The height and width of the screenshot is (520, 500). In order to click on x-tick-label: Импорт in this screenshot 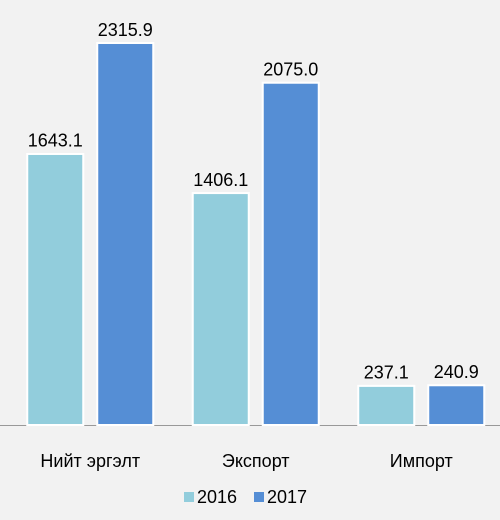, I will do `click(421, 461)`.